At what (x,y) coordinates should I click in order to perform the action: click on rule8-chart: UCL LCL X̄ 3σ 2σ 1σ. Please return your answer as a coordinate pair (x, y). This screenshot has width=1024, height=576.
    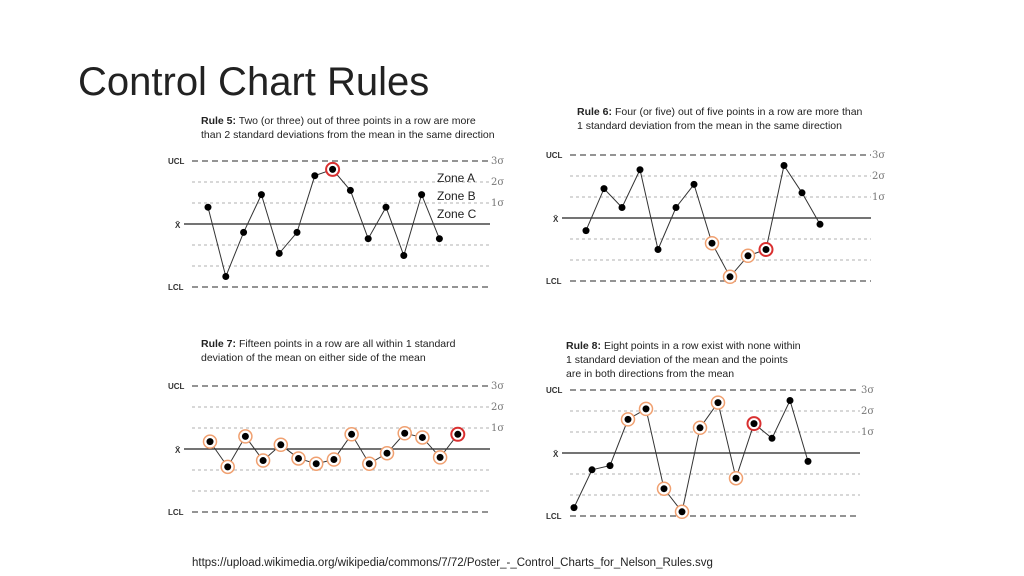
    Looking at the image, I should click on (710, 453).